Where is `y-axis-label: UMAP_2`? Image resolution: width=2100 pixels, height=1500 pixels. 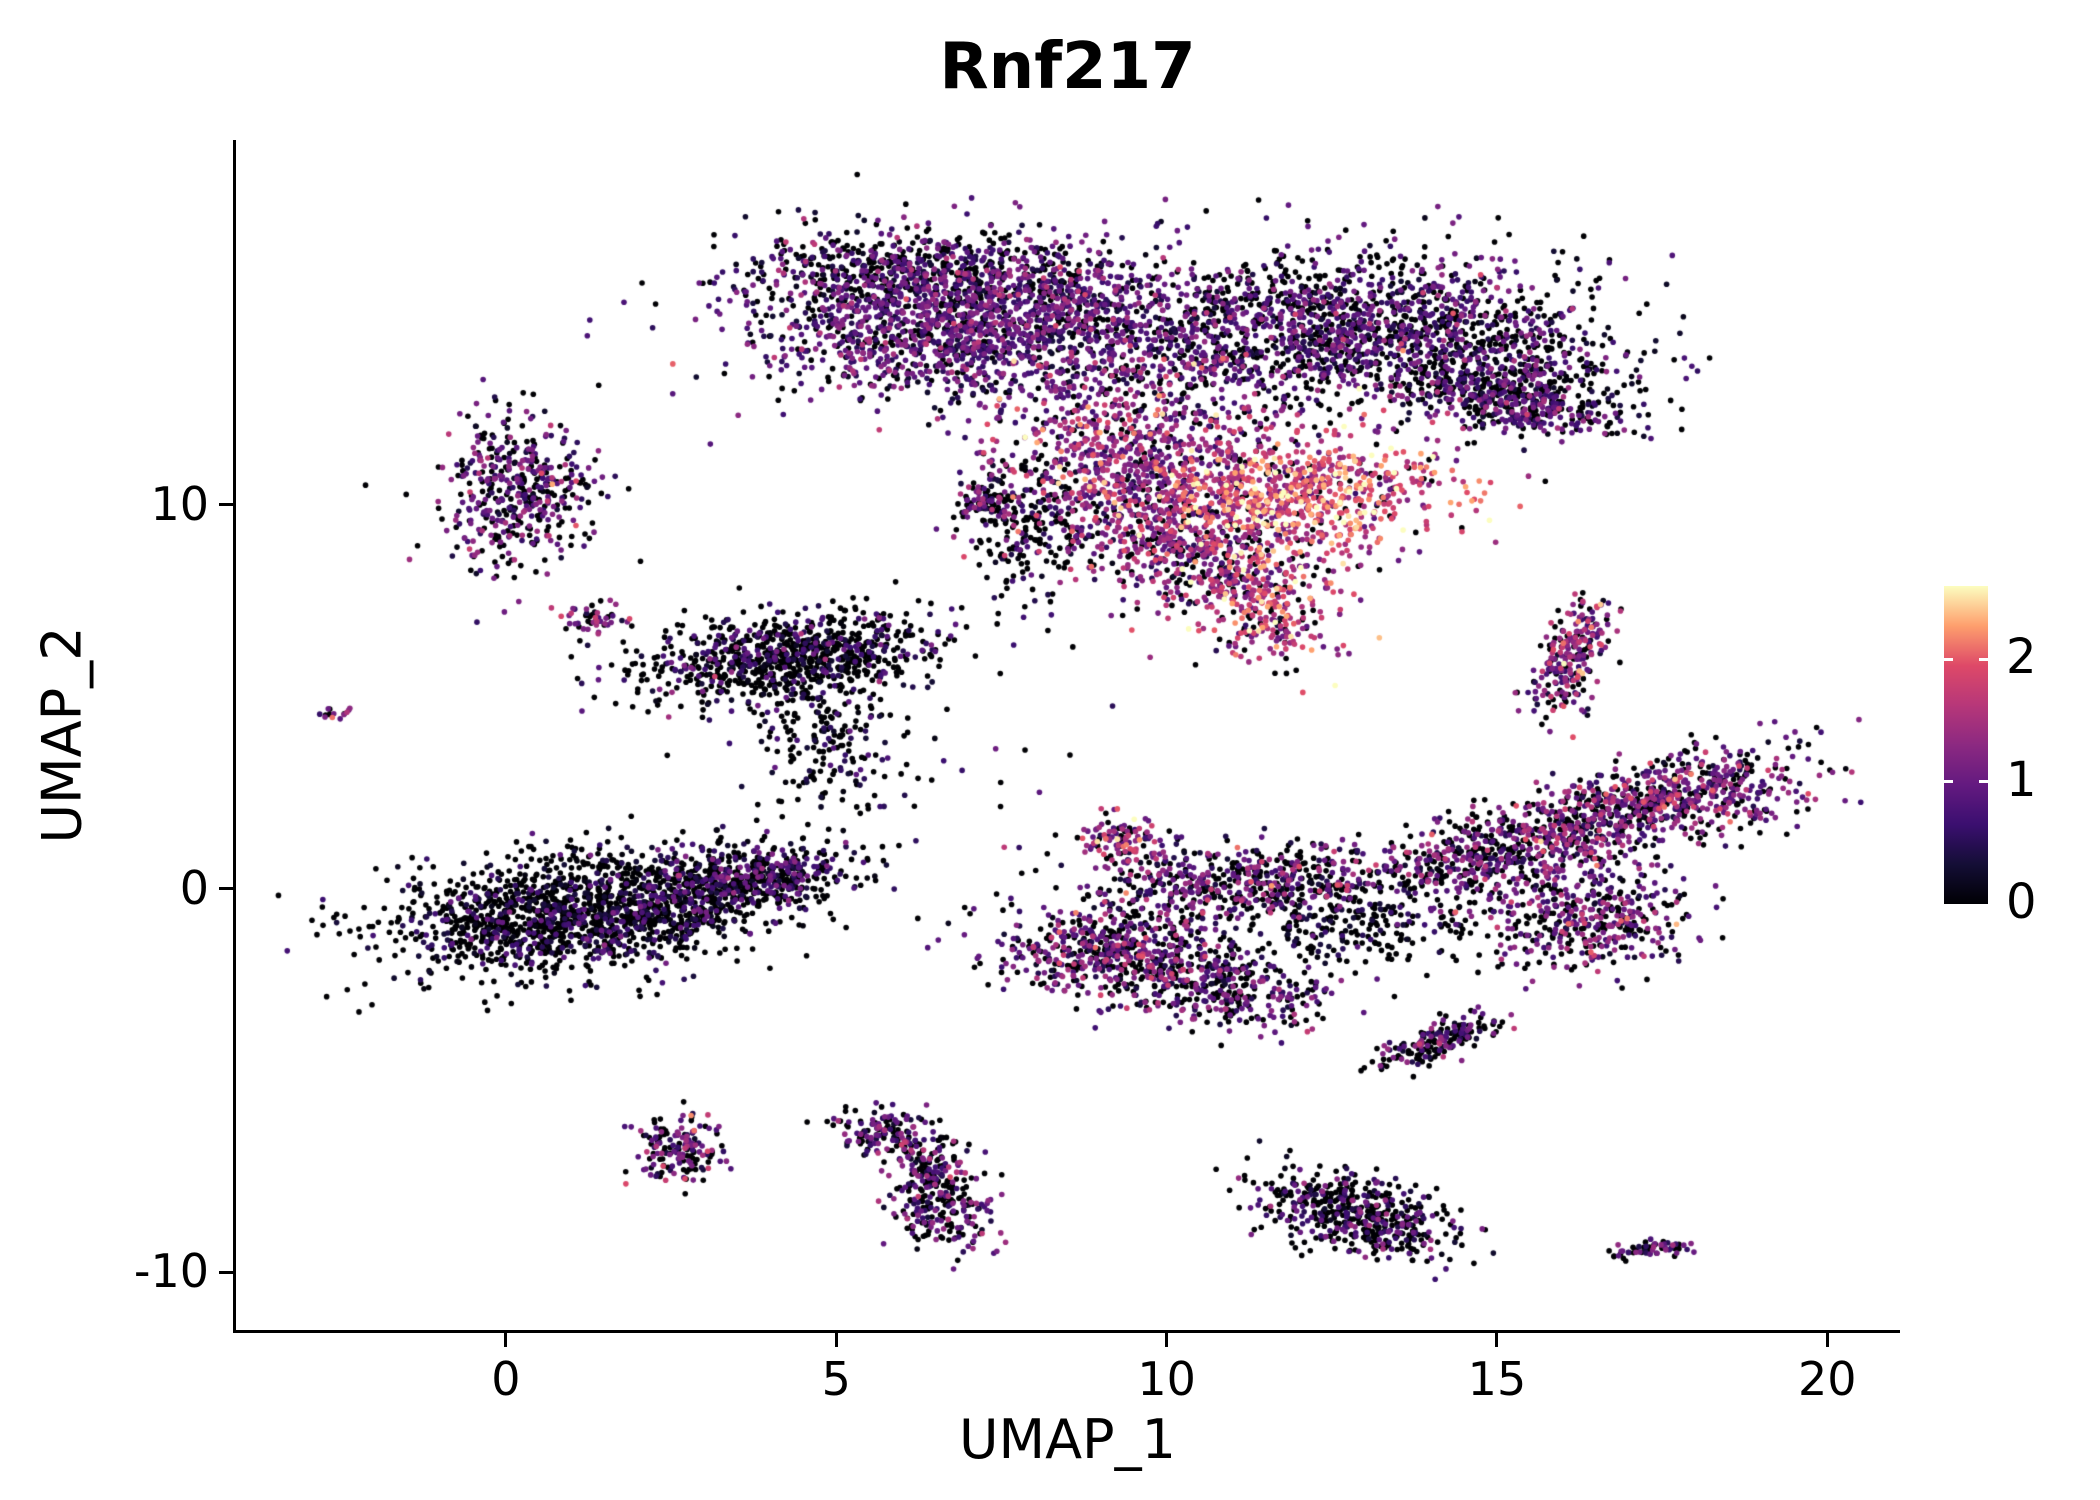
y-axis-label: UMAP_2 is located at coordinates (62, 735).